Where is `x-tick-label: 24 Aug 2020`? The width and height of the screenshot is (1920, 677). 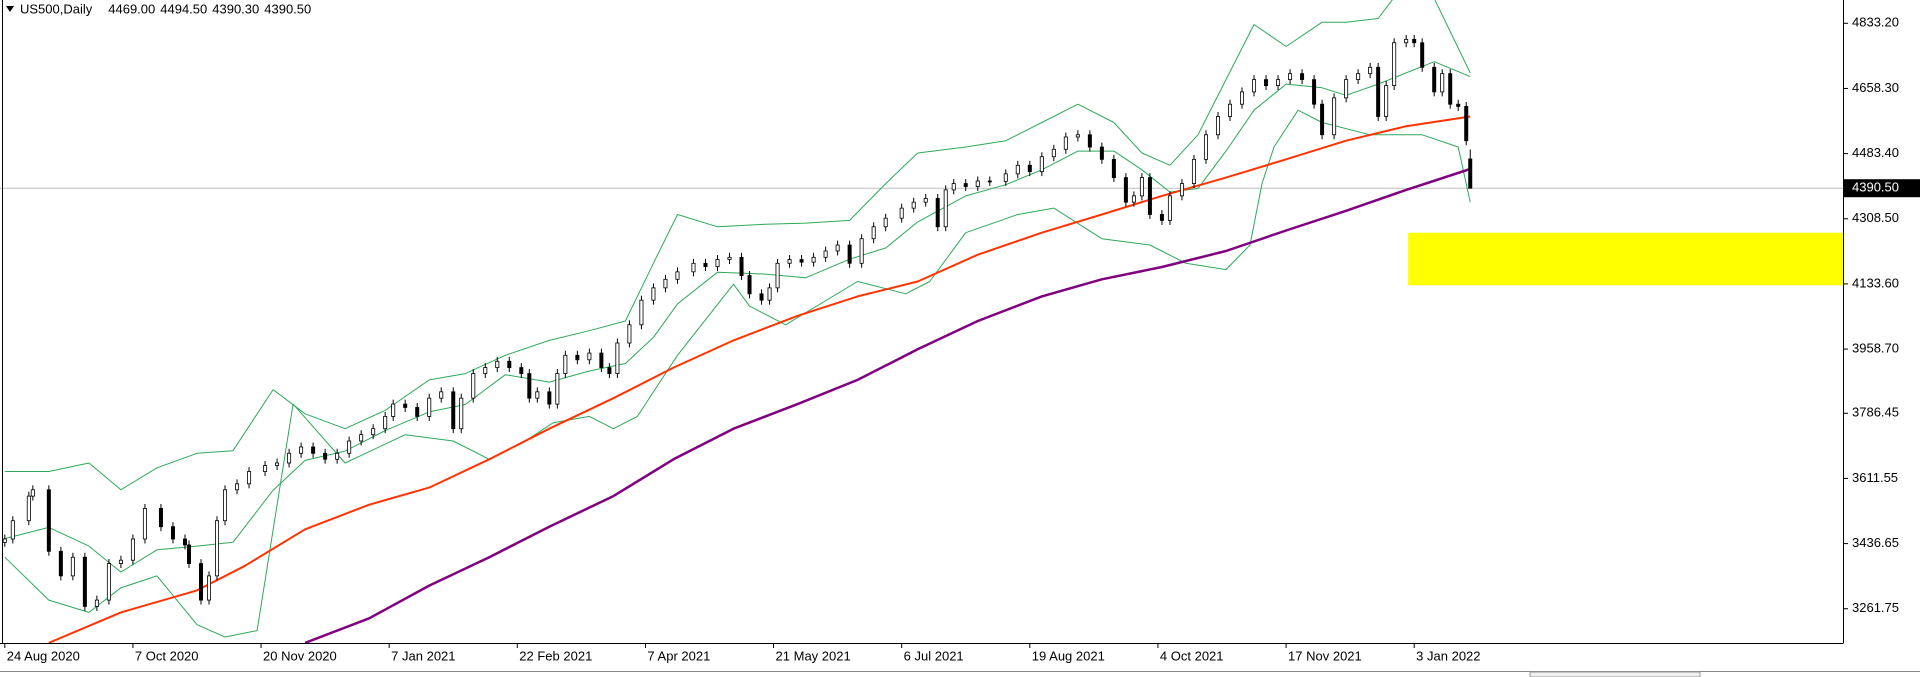 x-tick-label: 24 Aug 2020 is located at coordinates (43, 655).